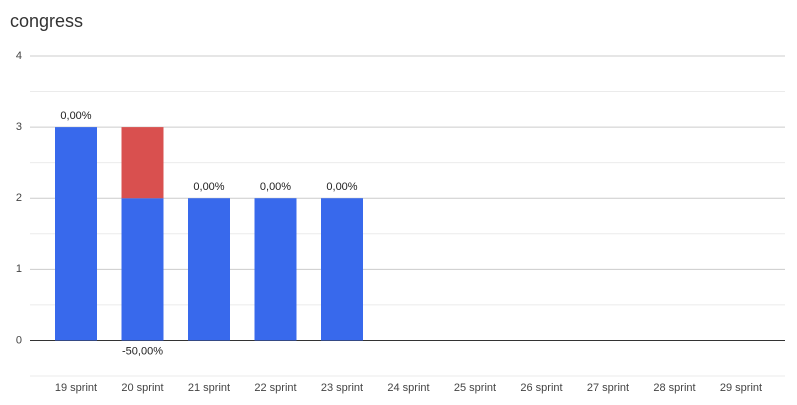 This screenshot has height=405, width=797. Describe the element at coordinates (275, 388) in the screenshot. I see `x-tick-label: 22 sprint` at that location.